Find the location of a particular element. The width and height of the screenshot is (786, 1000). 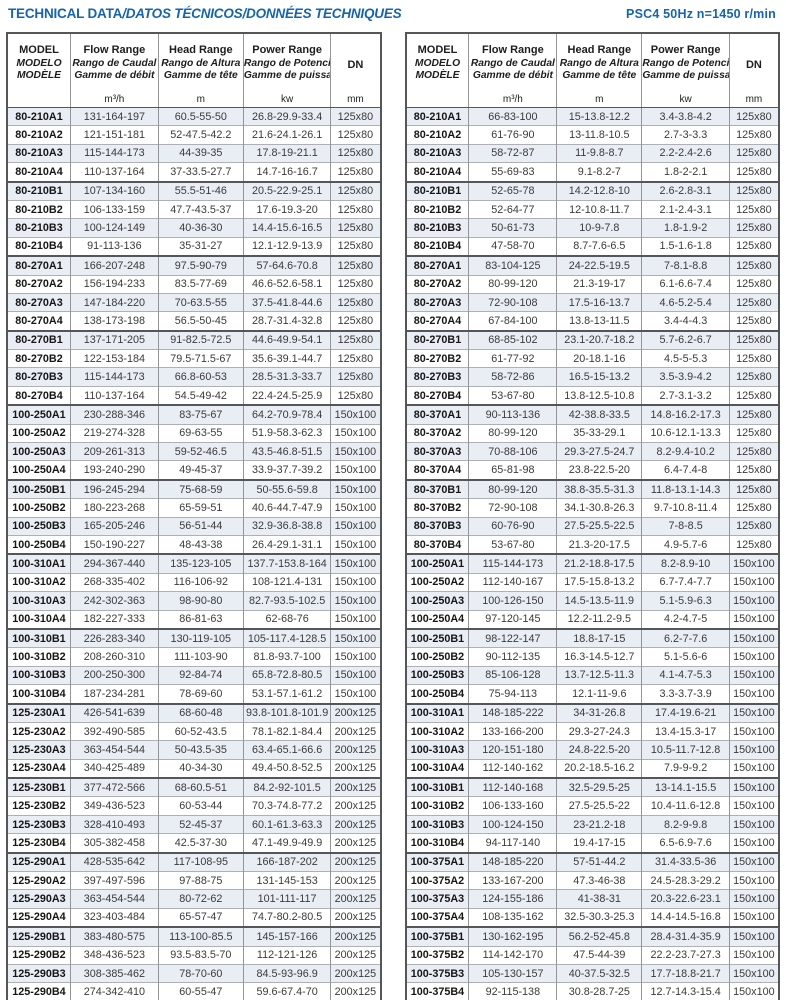

model-cell: 100-375A2 is located at coordinates (437, 880).